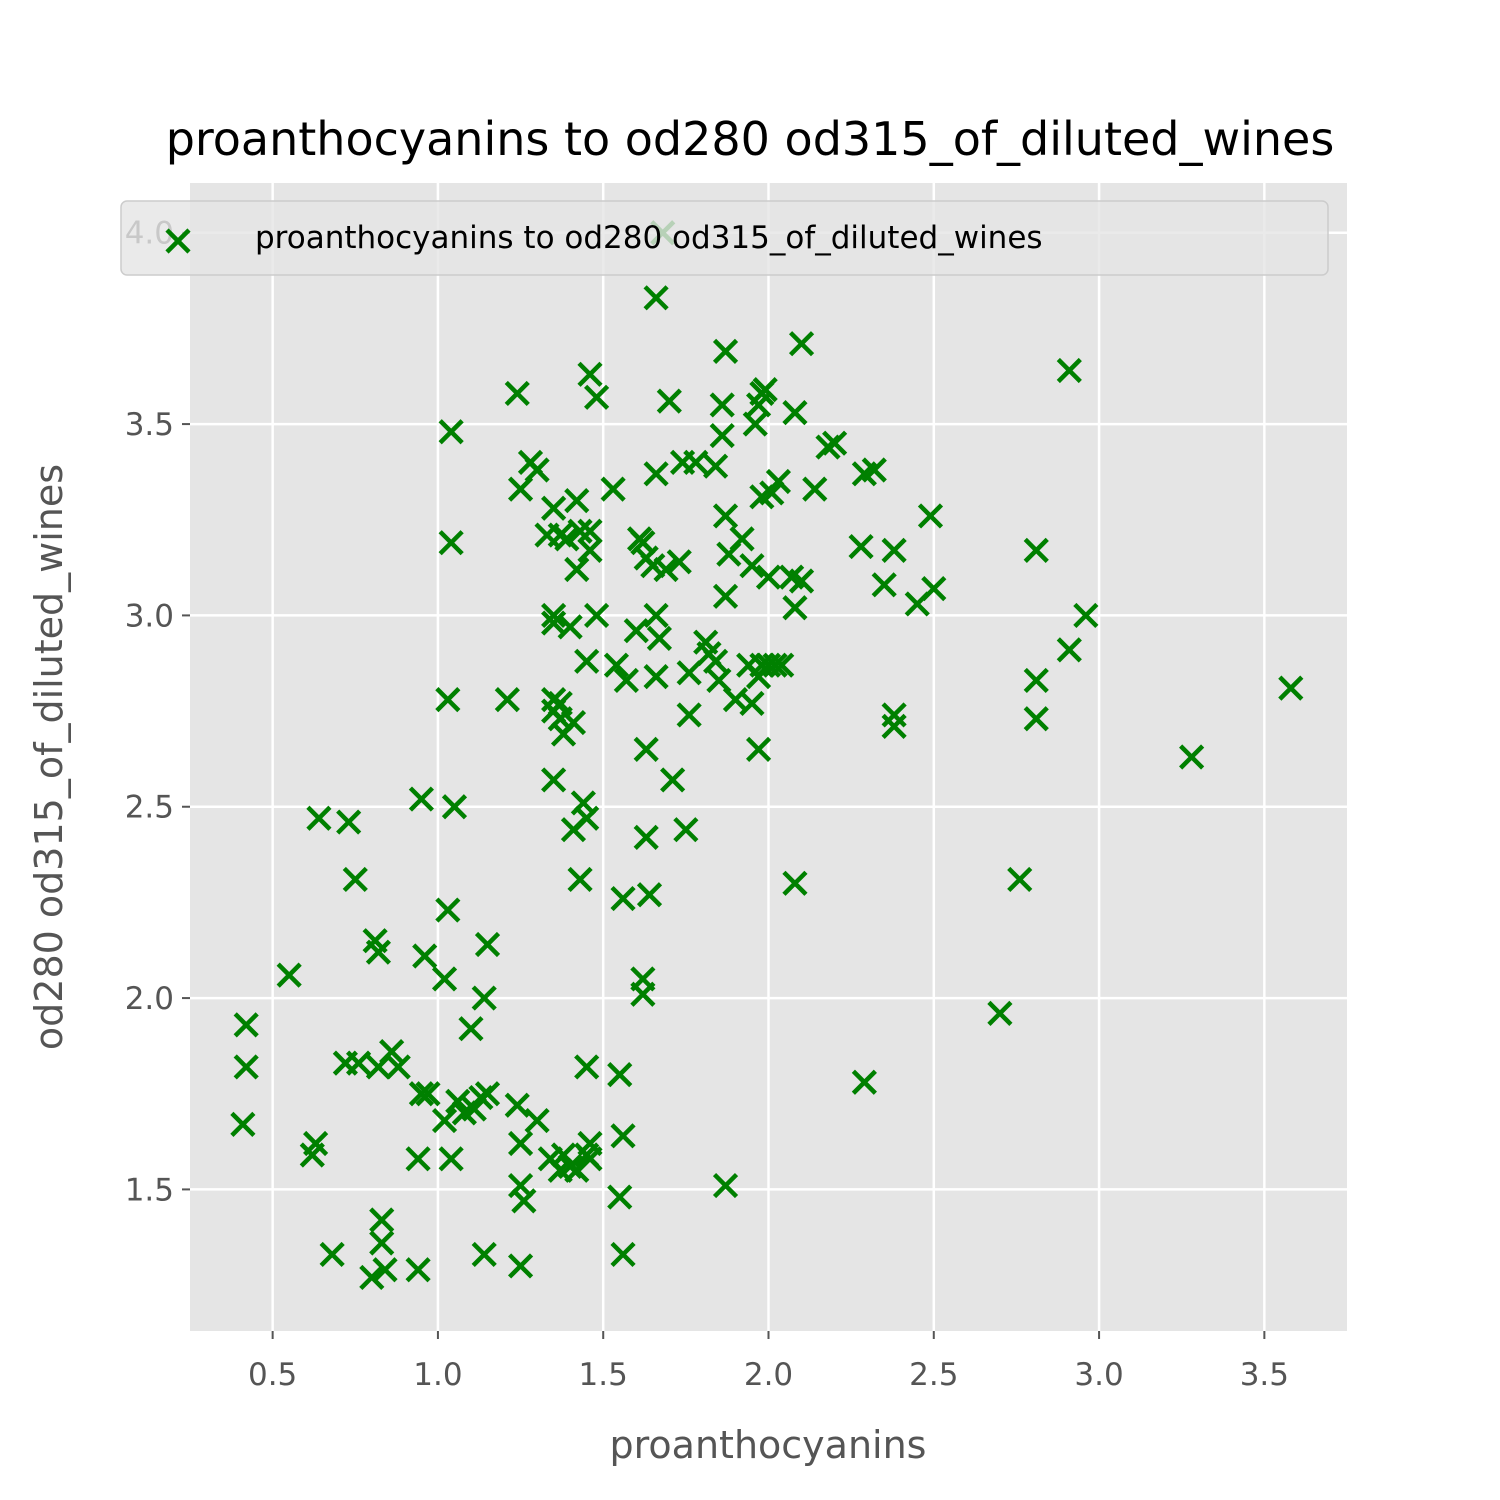 This screenshot has height=1500, width=1500. What do you see at coordinates (272, 1375) in the screenshot?
I see `x-tick-label: 0.5` at bounding box center [272, 1375].